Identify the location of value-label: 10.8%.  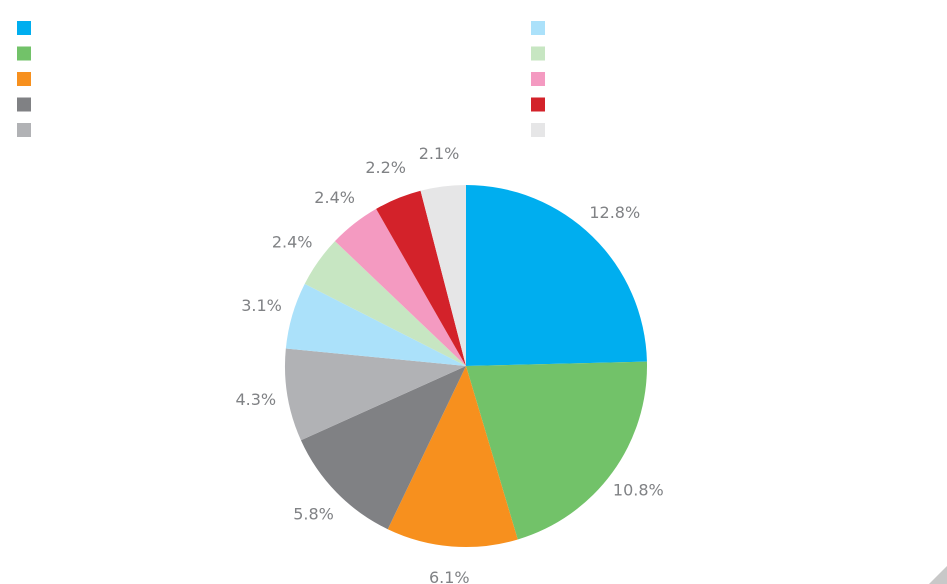
(638, 490).